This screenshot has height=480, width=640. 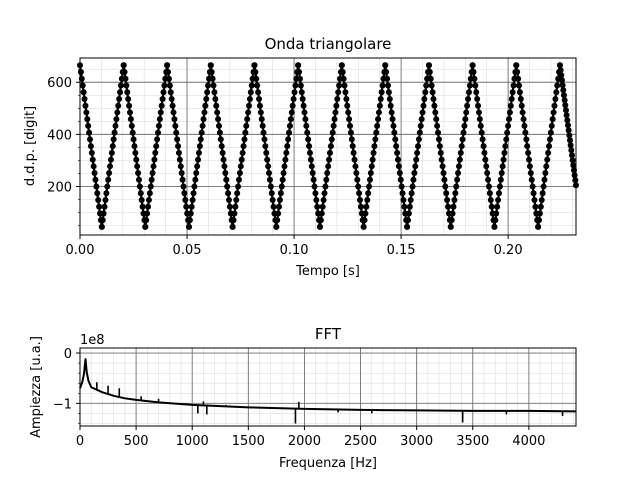 What do you see at coordinates (328, 391) in the screenshot?
I see `fft-series` at bounding box center [328, 391].